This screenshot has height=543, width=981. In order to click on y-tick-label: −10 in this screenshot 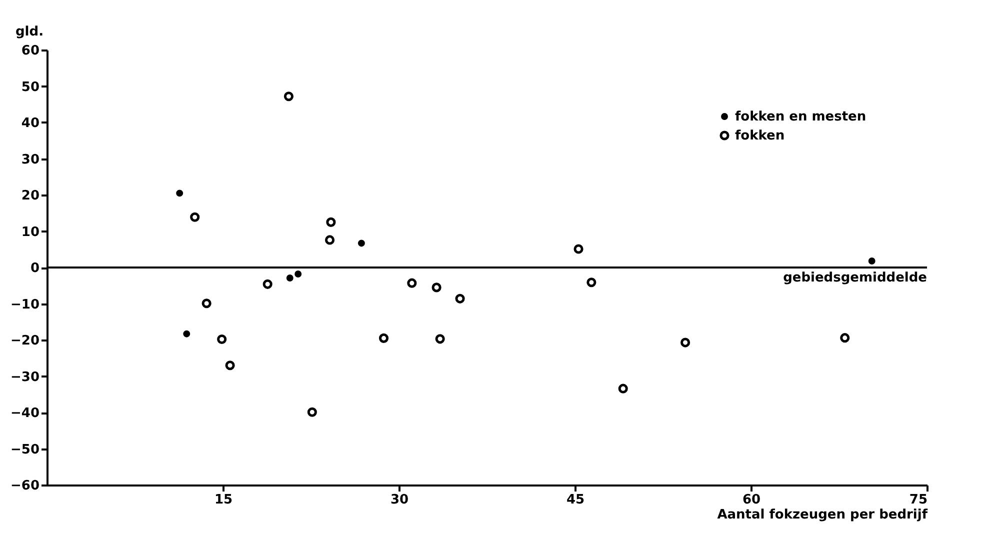, I will do `click(25, 304)`.